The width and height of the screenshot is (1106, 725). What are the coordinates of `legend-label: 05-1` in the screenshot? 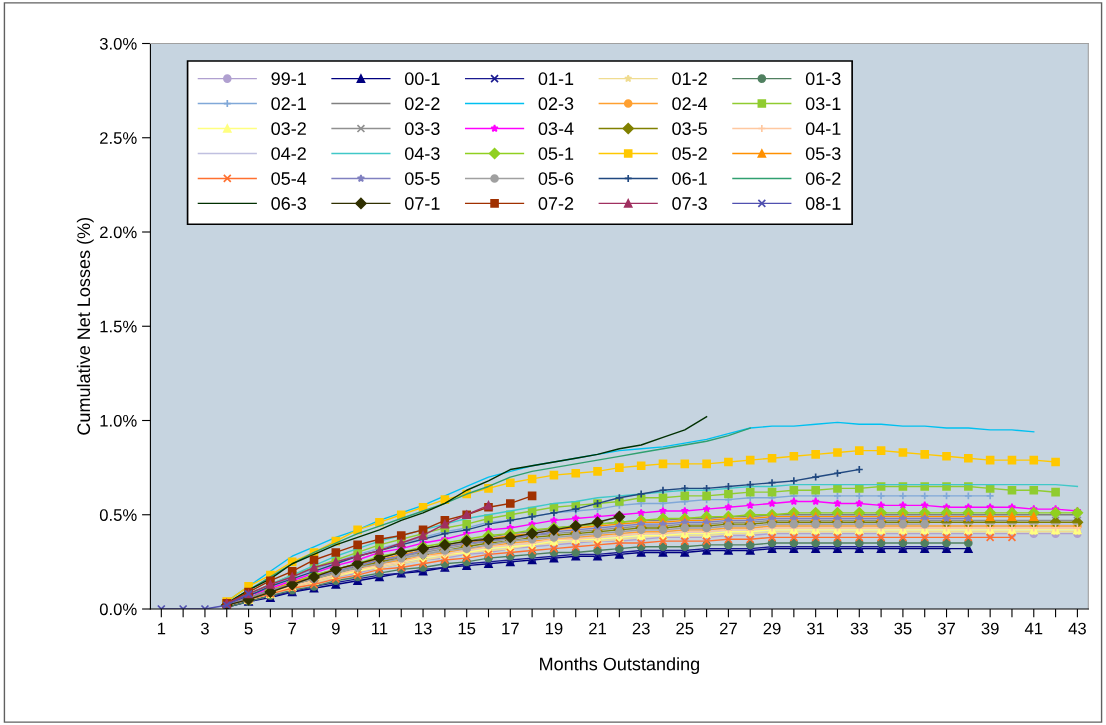 It's located at (556, 153).